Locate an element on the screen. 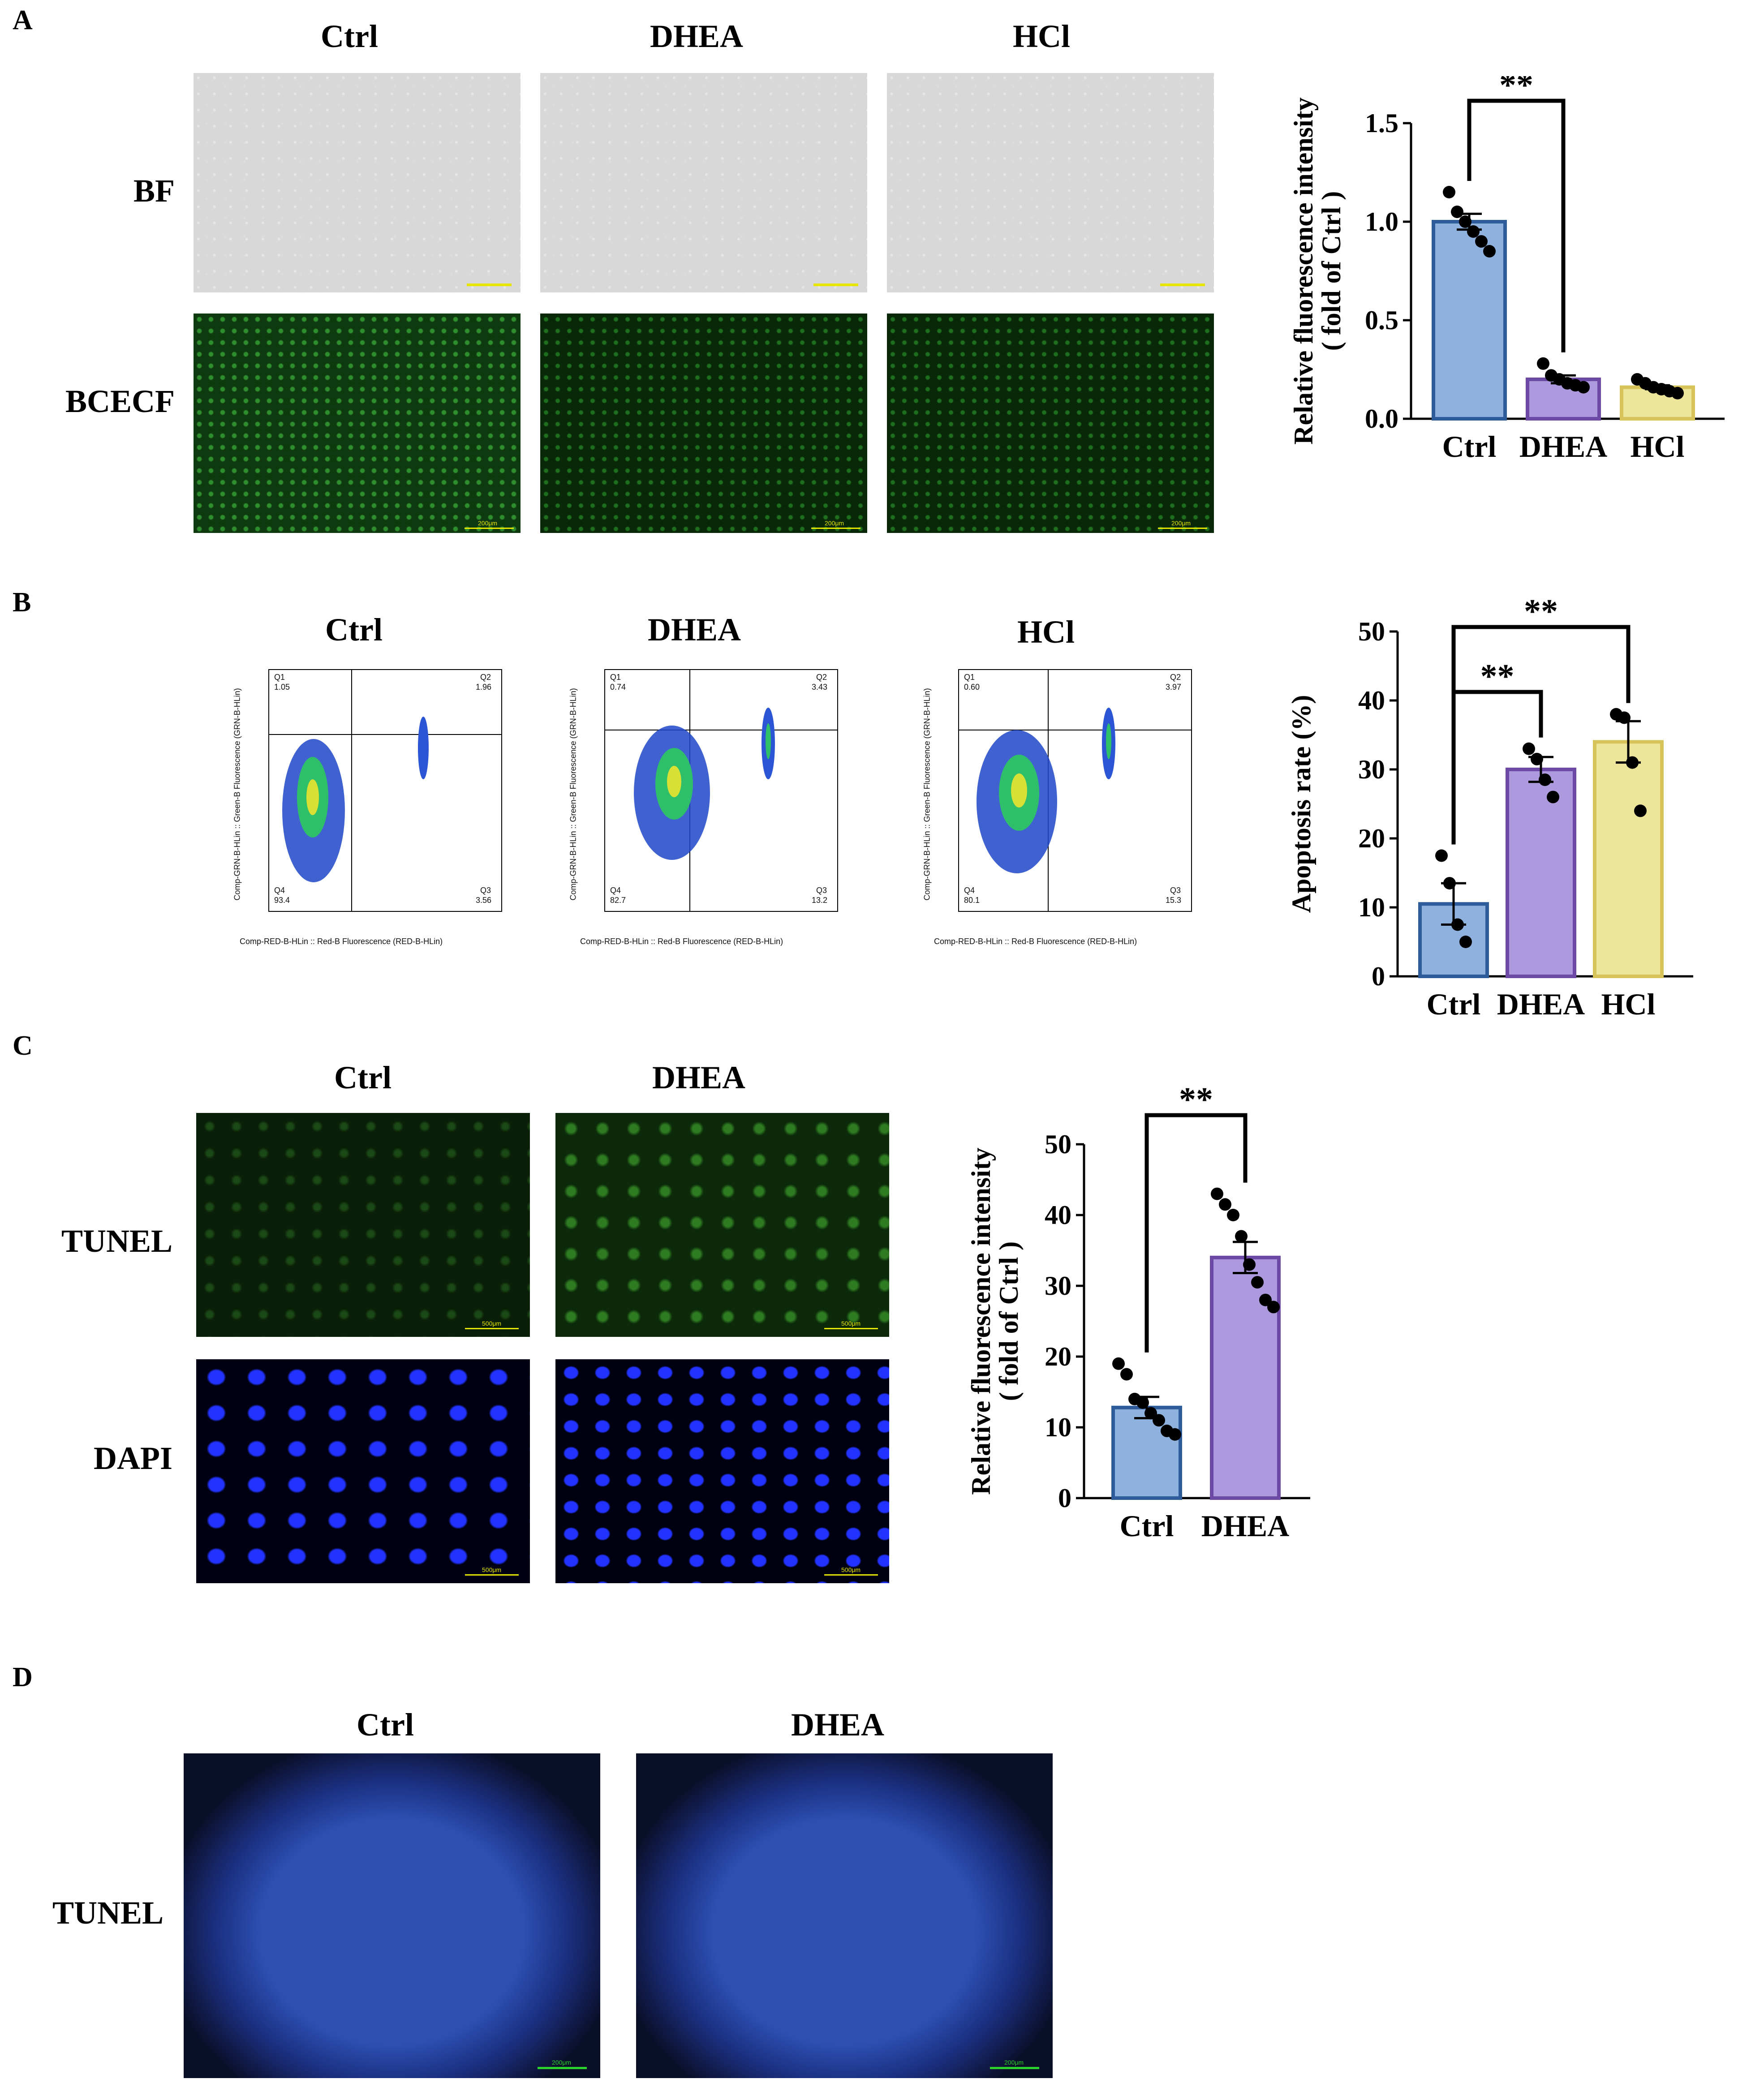  y-tick-label: 30 is located at coordinates (1371, 769).